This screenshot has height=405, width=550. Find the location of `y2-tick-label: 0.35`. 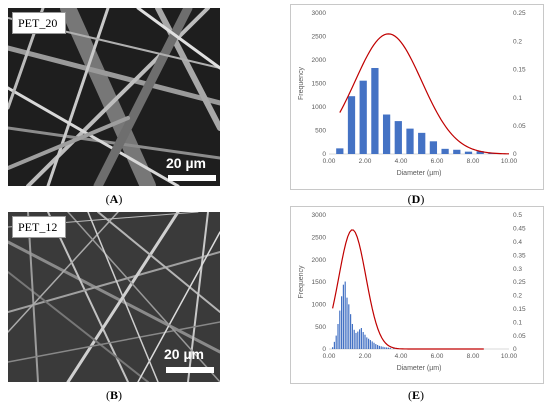

y2-tick-label: 0.35 is located at coordinates (519, 255).